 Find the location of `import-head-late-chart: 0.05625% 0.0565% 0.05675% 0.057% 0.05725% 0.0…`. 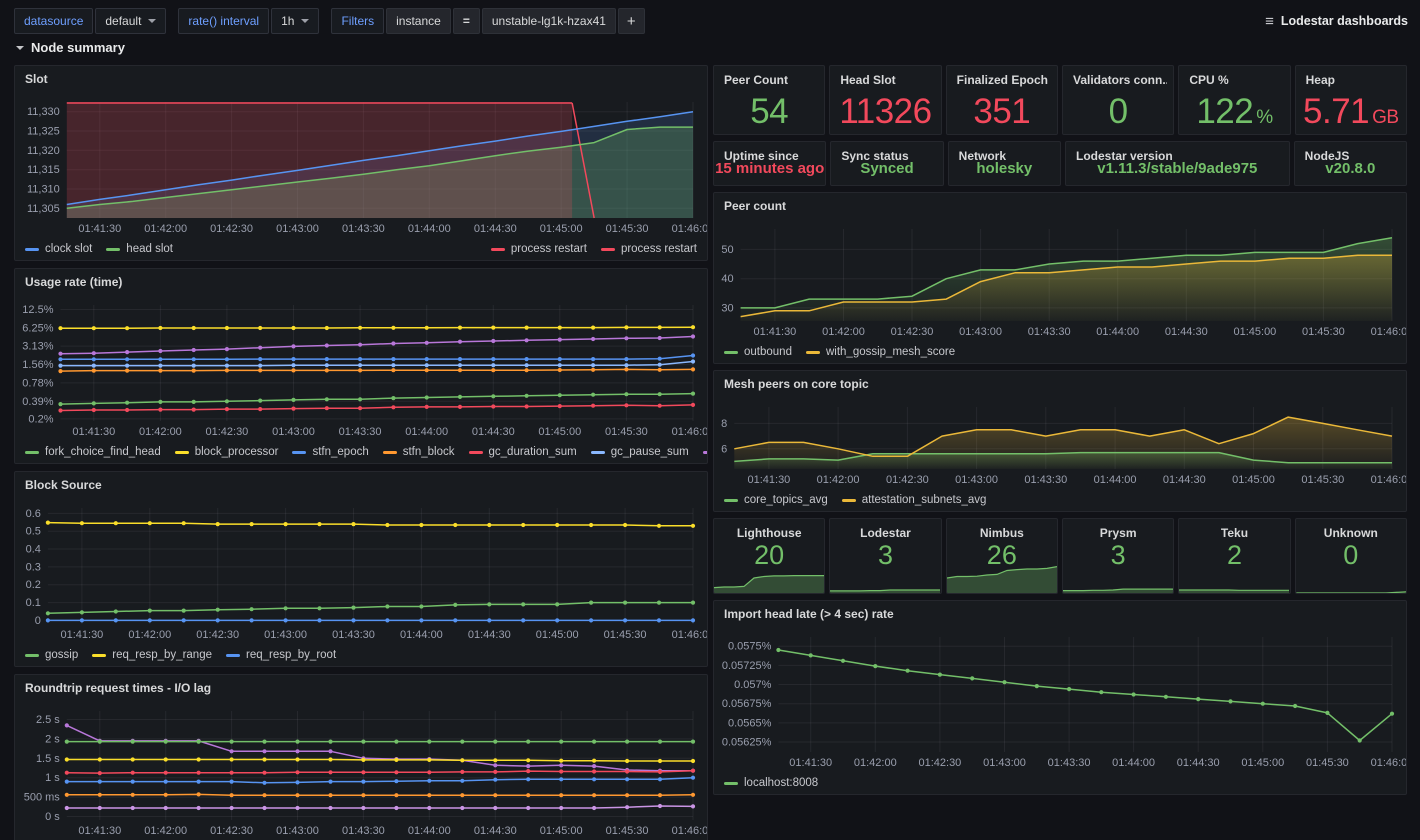

import-head-late-chart: 0.05625% 0.0565% 0.05675% 0.057% 0.05725% 0.0… is located at coordinates (1060, 699).